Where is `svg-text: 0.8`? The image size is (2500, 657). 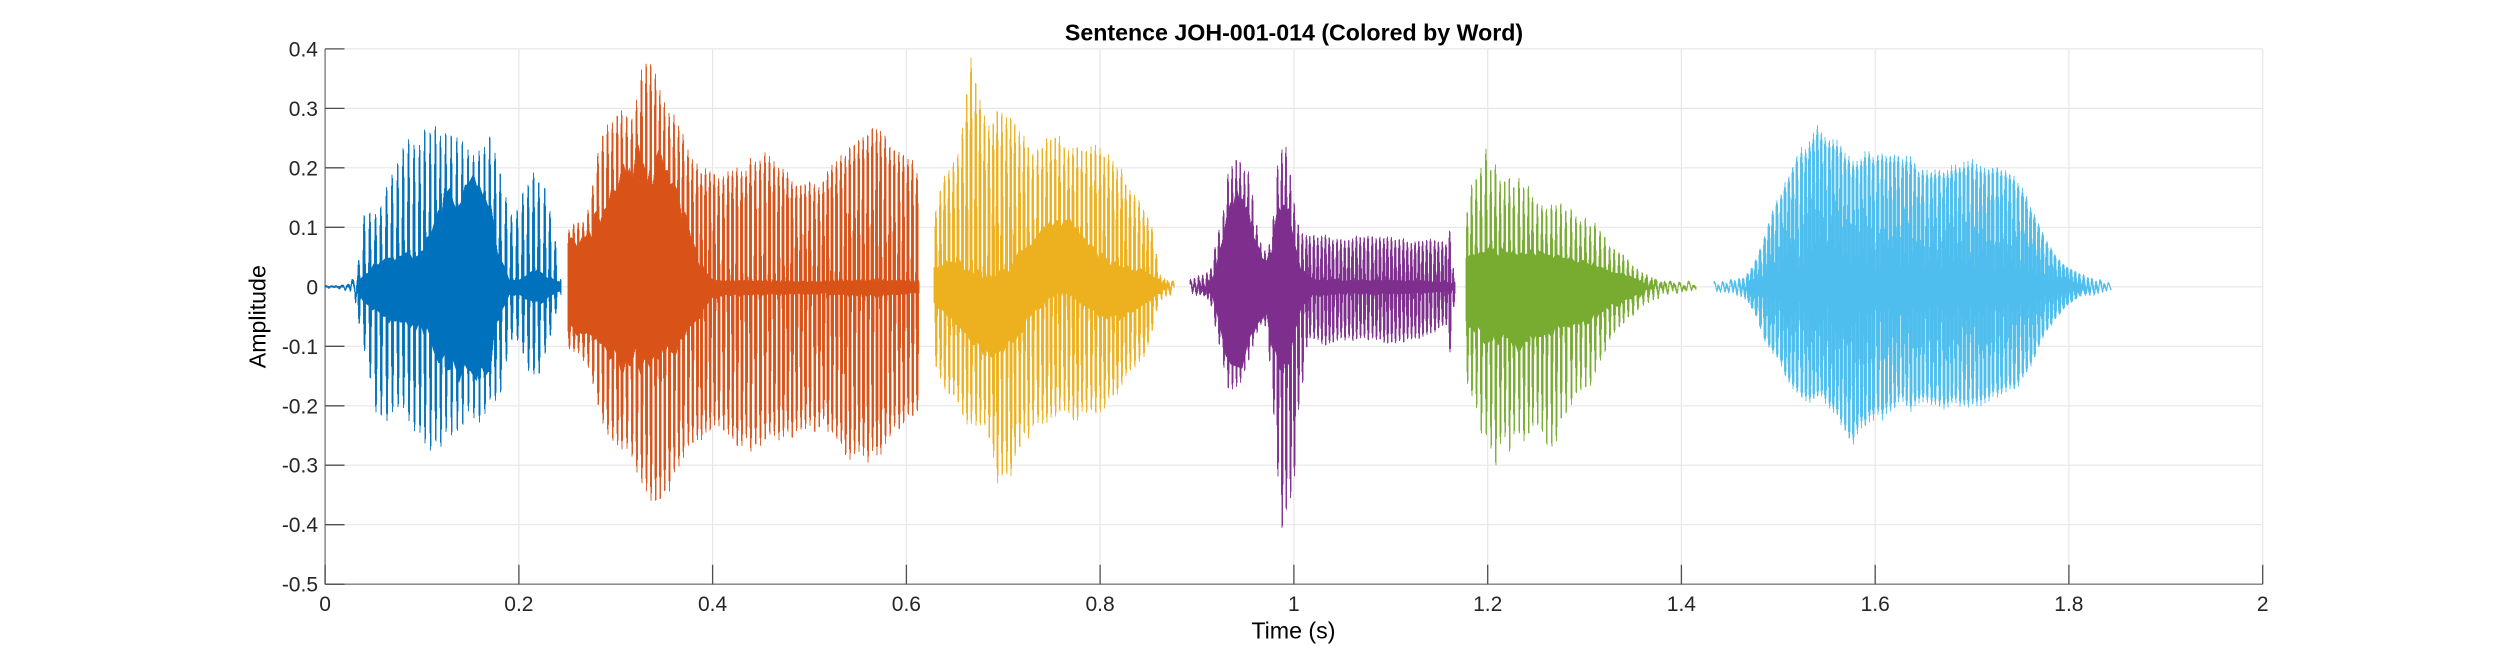 svg-text: 0.8 is located at coordinates (1099, 604).